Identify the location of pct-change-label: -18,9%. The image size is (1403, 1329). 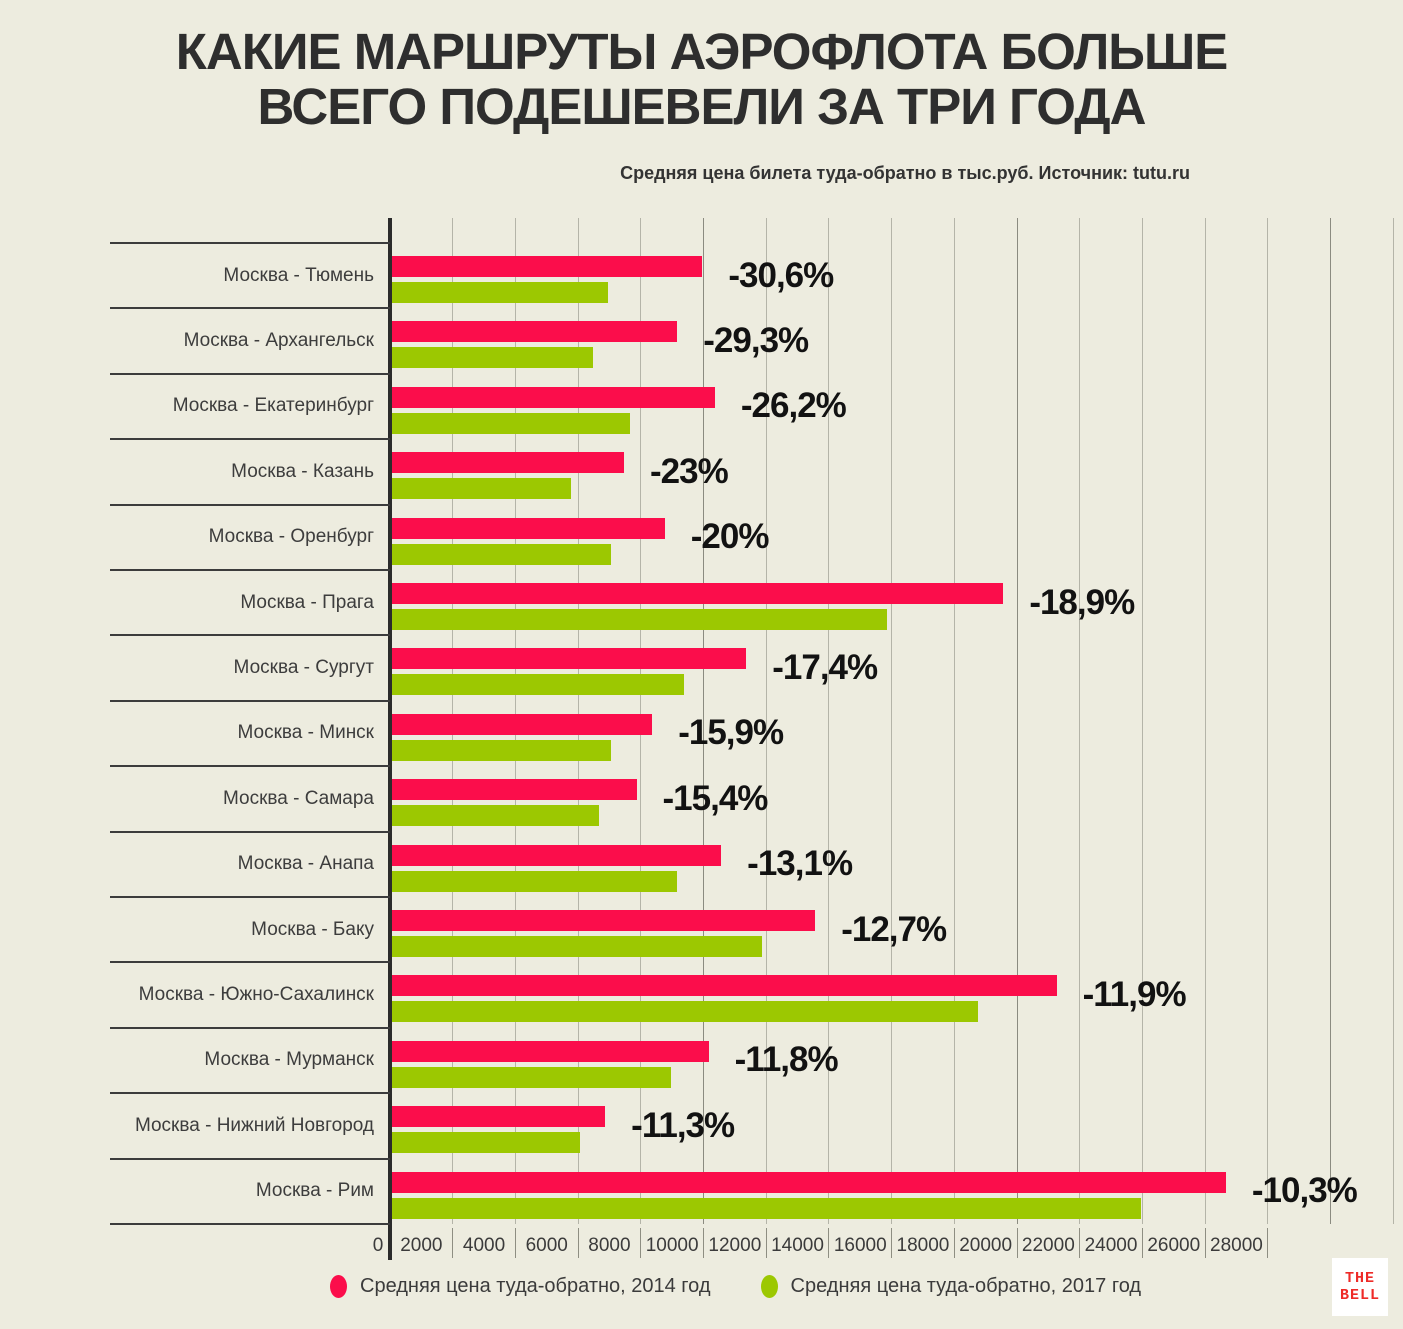
(1082, 602).